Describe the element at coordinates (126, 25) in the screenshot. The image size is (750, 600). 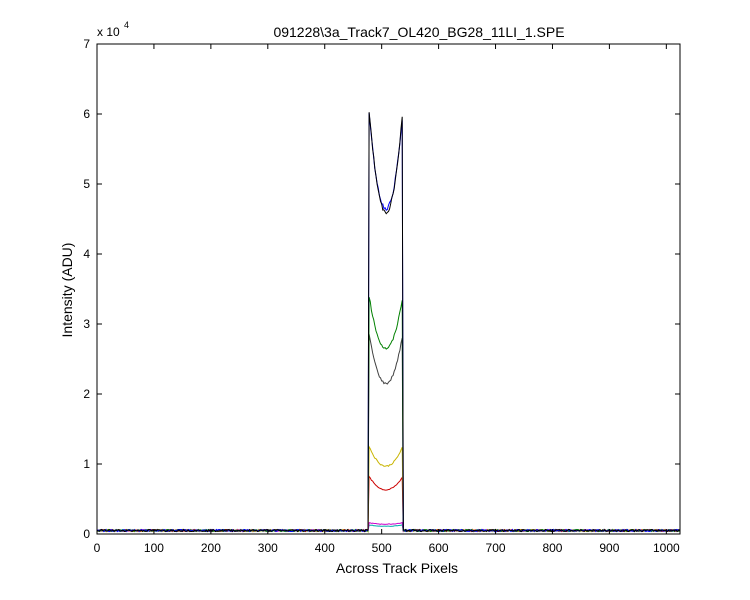
I see `y-exponent-power: 4` at that location.